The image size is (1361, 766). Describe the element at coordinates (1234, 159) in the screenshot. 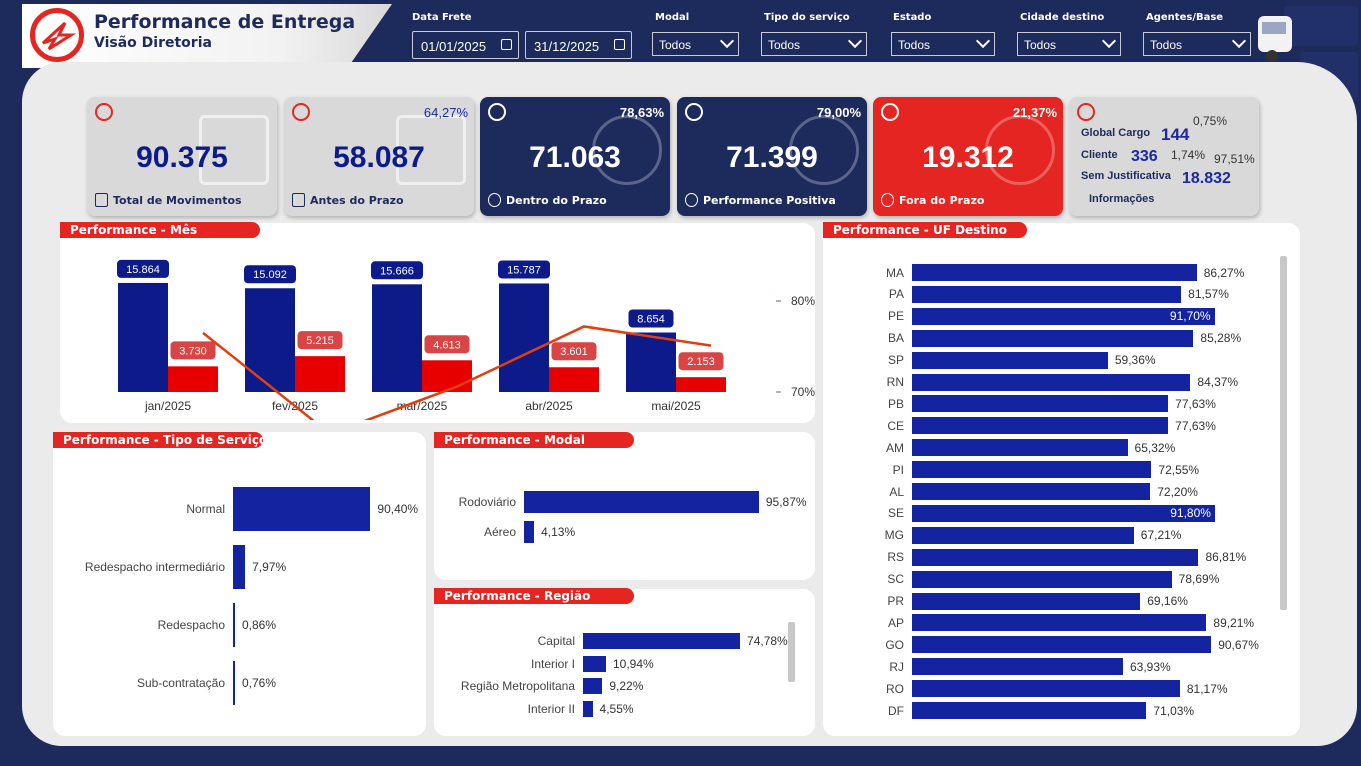

I see `sem-justificativa-pct: 97,51%` at that location.